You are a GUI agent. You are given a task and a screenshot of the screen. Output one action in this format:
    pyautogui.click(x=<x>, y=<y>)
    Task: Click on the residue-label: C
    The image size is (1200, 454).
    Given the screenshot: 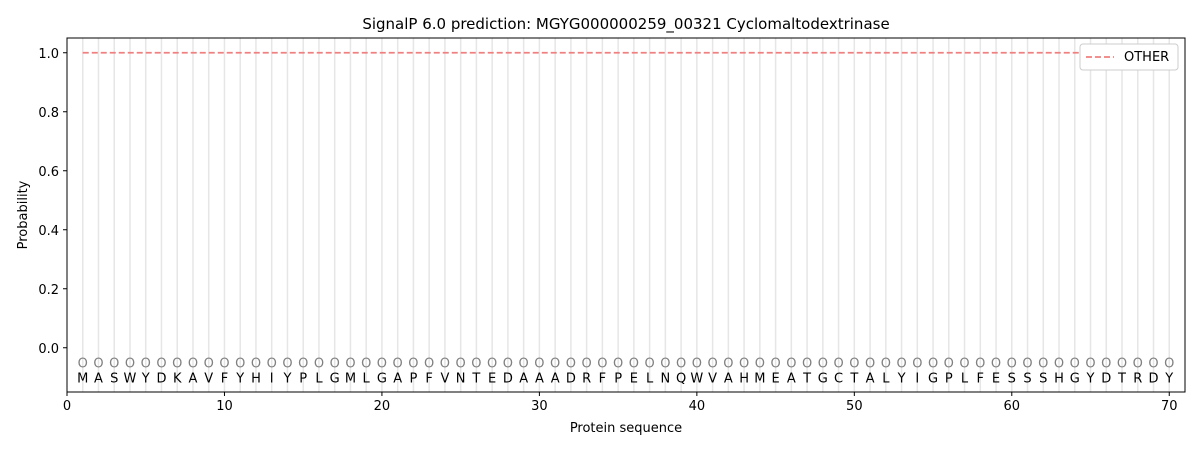 What is the action you would take?
    pyautogui.click(x=838, y=378)
    